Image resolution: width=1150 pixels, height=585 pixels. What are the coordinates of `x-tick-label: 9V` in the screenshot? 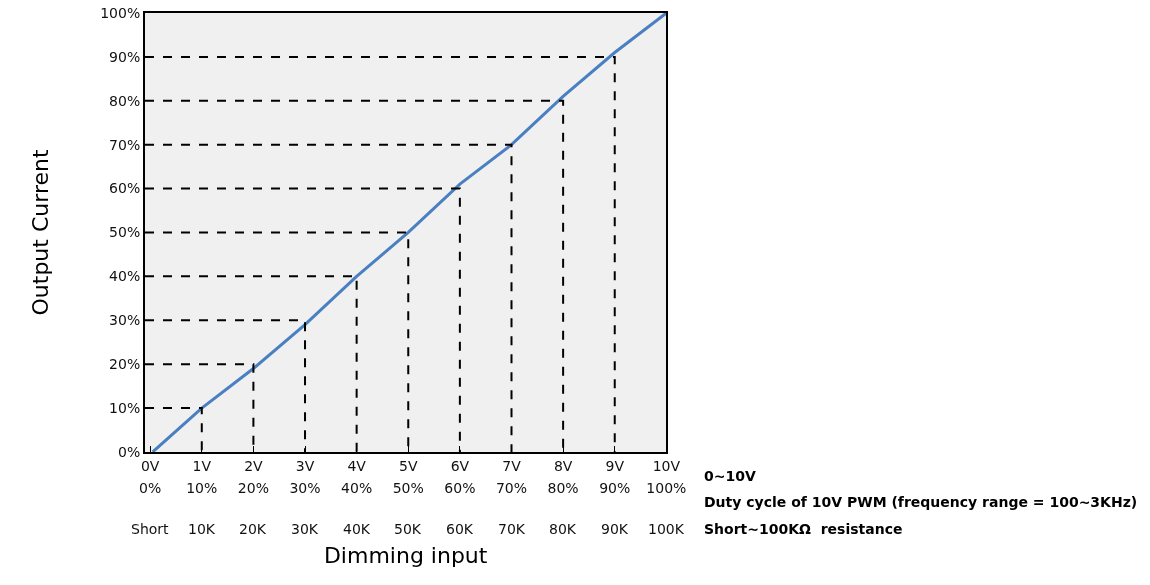 It's located at (615, 465).